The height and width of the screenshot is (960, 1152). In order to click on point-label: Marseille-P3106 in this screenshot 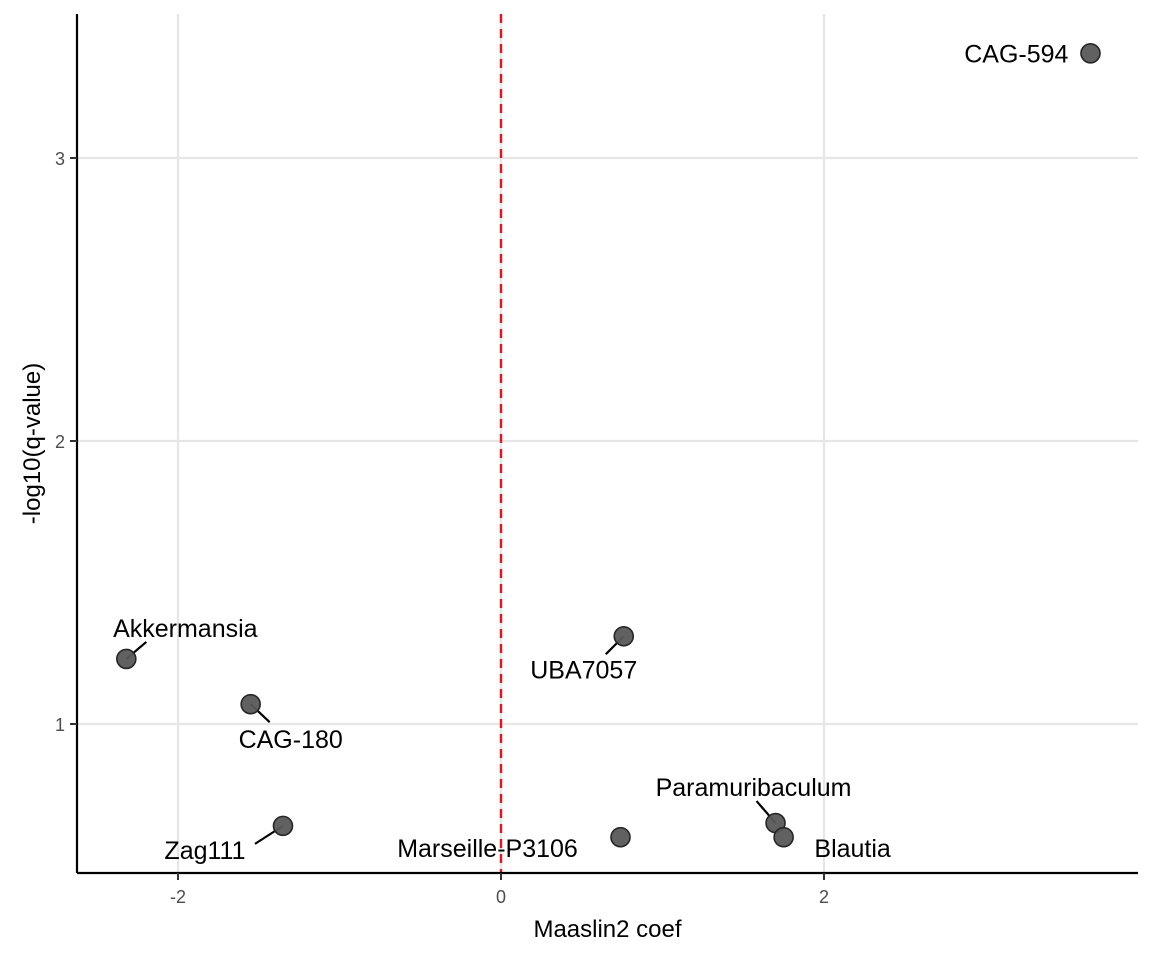, I will do `click(487, 849)`.